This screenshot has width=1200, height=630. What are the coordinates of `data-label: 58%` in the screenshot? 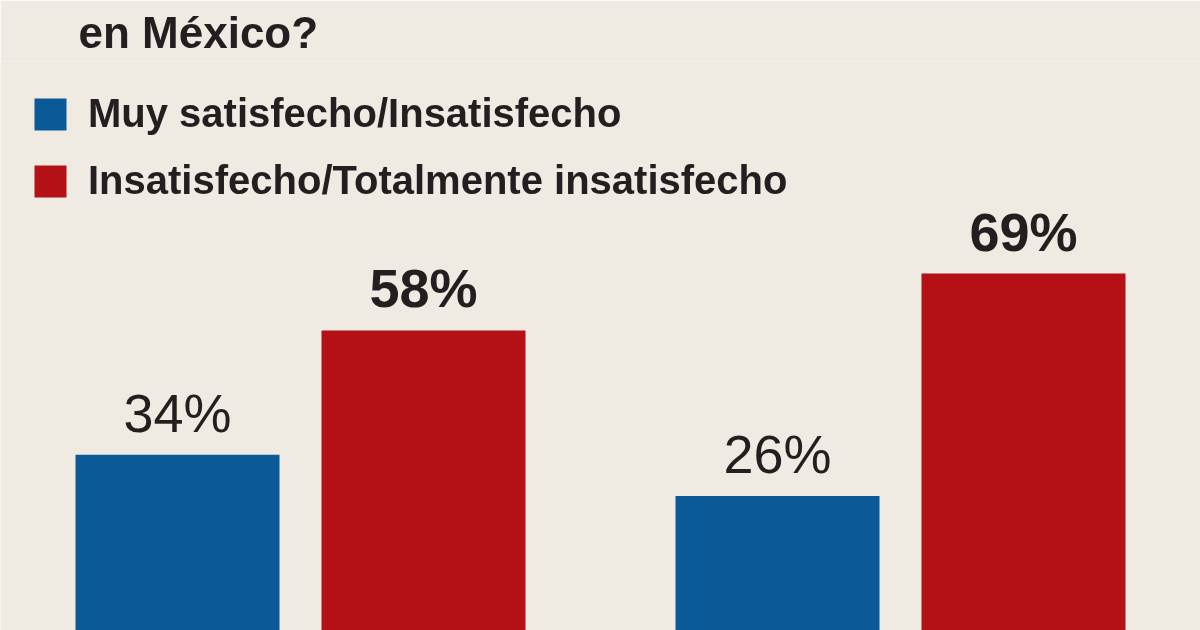 It's located at (423, 288).